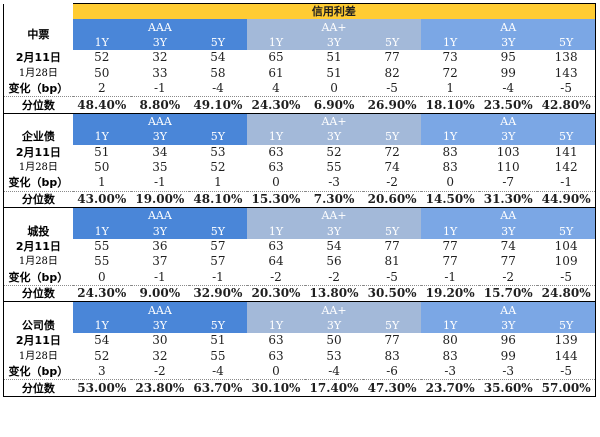  What do you see at coordinates (160, 72) in the screenshot?
I see `cell-value: 33` at bounding box center [160, 72].